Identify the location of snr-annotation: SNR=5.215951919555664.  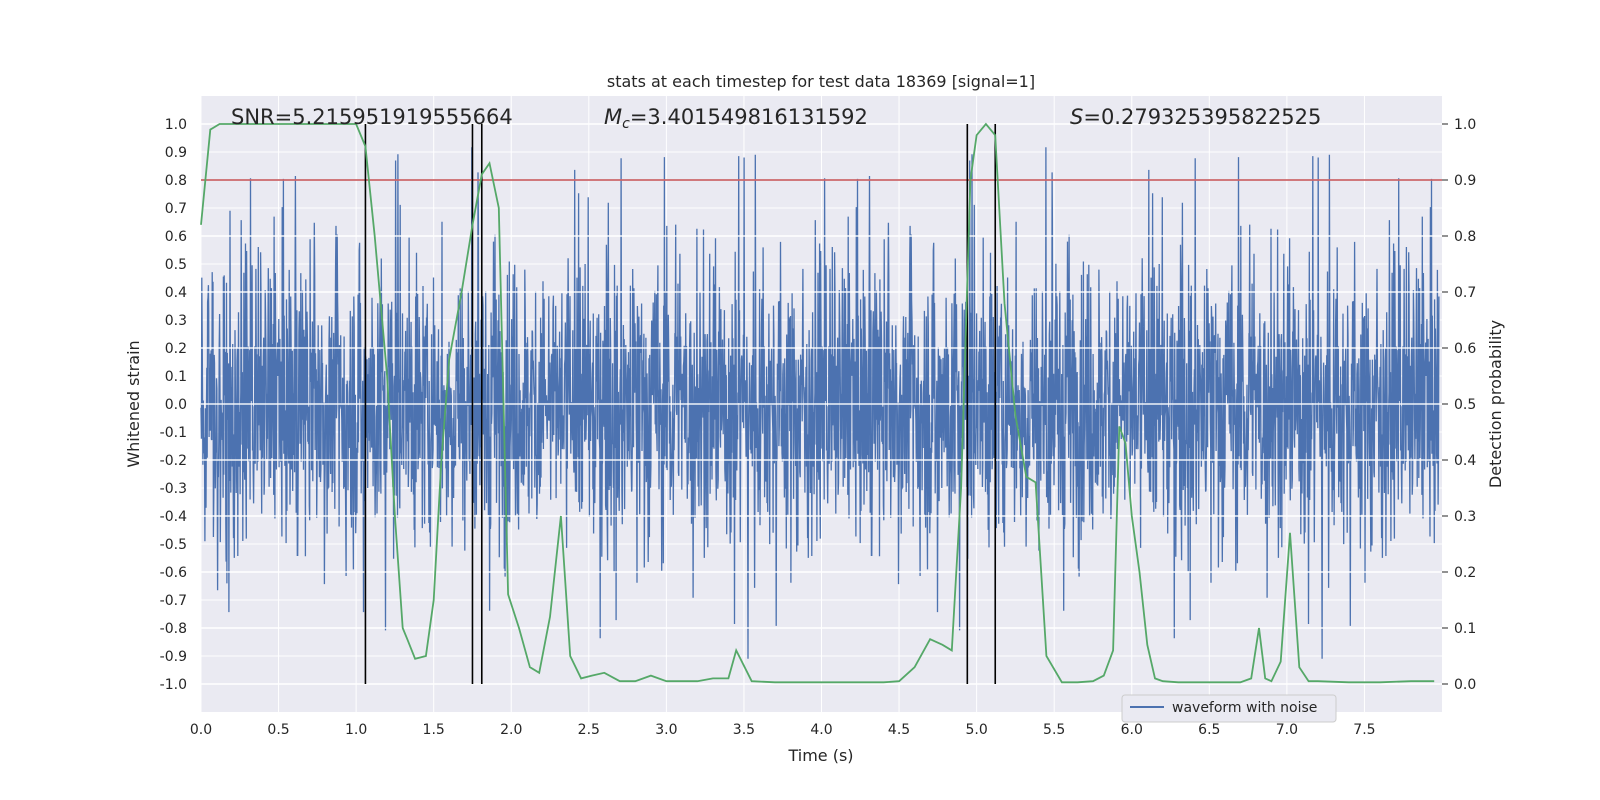
(372, 117).